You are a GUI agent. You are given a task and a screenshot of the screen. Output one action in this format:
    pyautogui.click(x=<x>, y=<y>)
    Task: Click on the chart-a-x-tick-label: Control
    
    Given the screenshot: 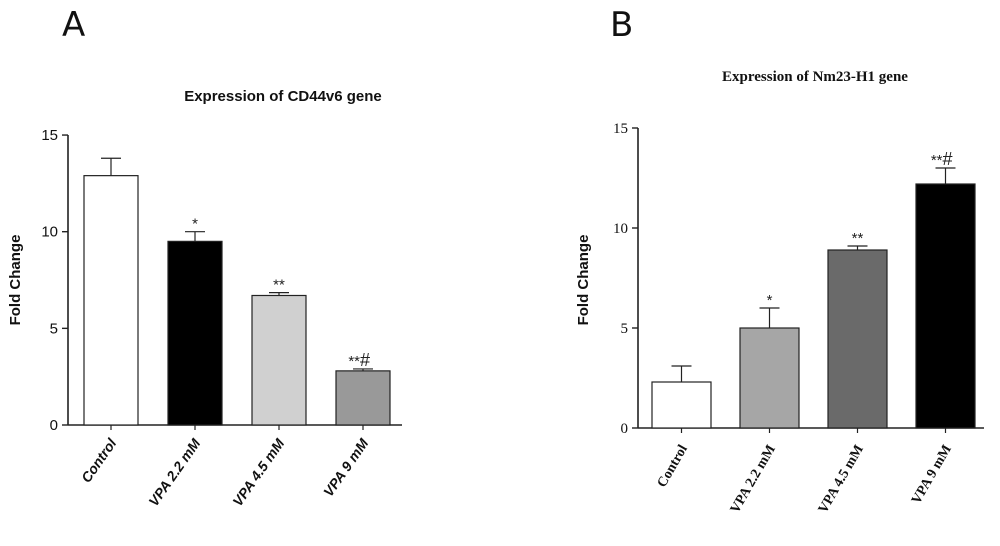 What is the action you would take?
    pyautogui.click(x=99, y=460)
    